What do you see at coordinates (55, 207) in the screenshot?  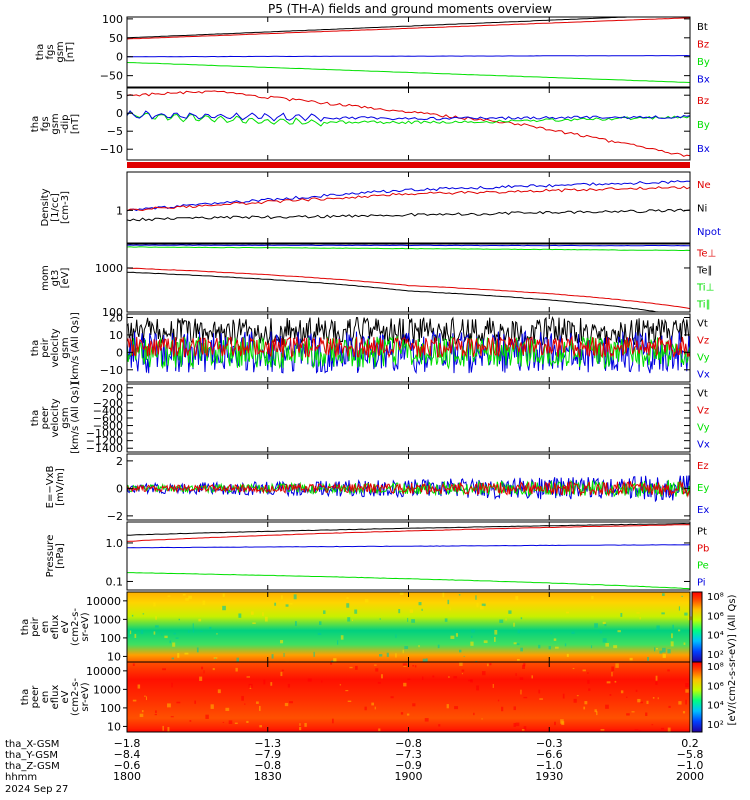 I see `y-axis-label-line: [1/cc]` at bounding box center [55, 207].